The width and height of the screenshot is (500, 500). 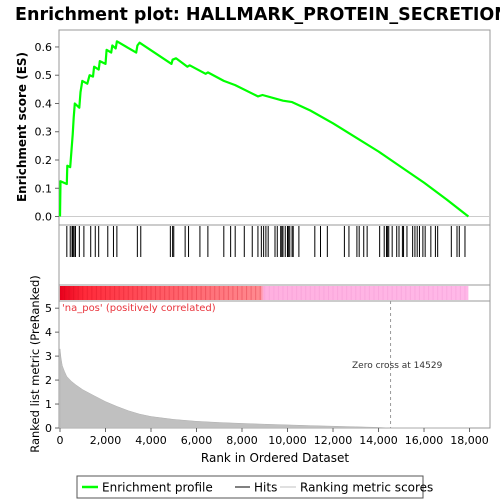 I want to click on x-tick-label: 16,000, so click(x=424, y=440).